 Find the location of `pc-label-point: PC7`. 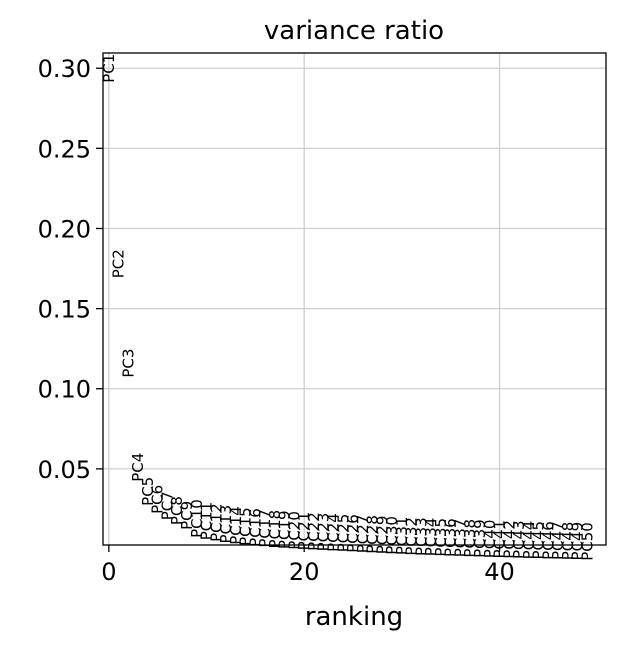

pc-label-point: PC7 is located at coordinates (167, 505).